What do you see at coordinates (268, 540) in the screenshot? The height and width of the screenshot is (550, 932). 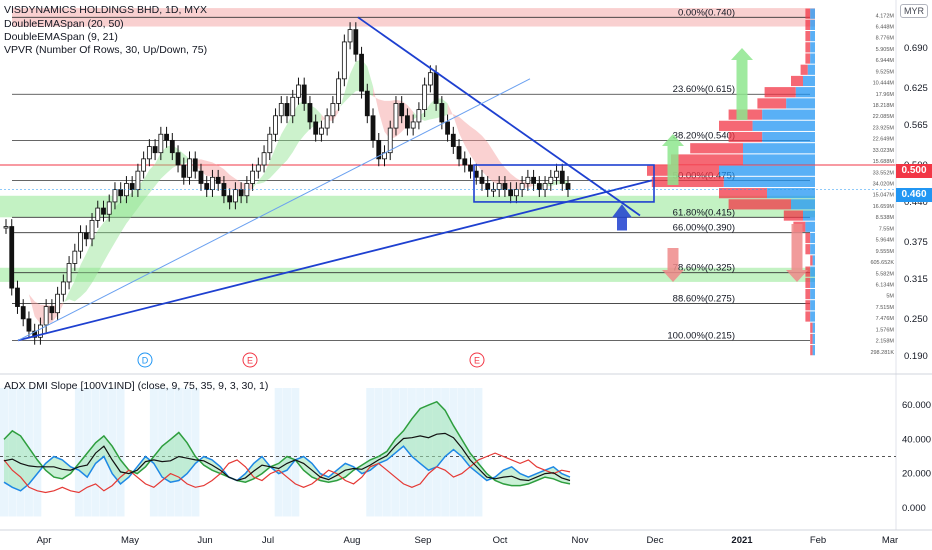 I see `x-tick-3: Jul` at bounding box center [268, 540].